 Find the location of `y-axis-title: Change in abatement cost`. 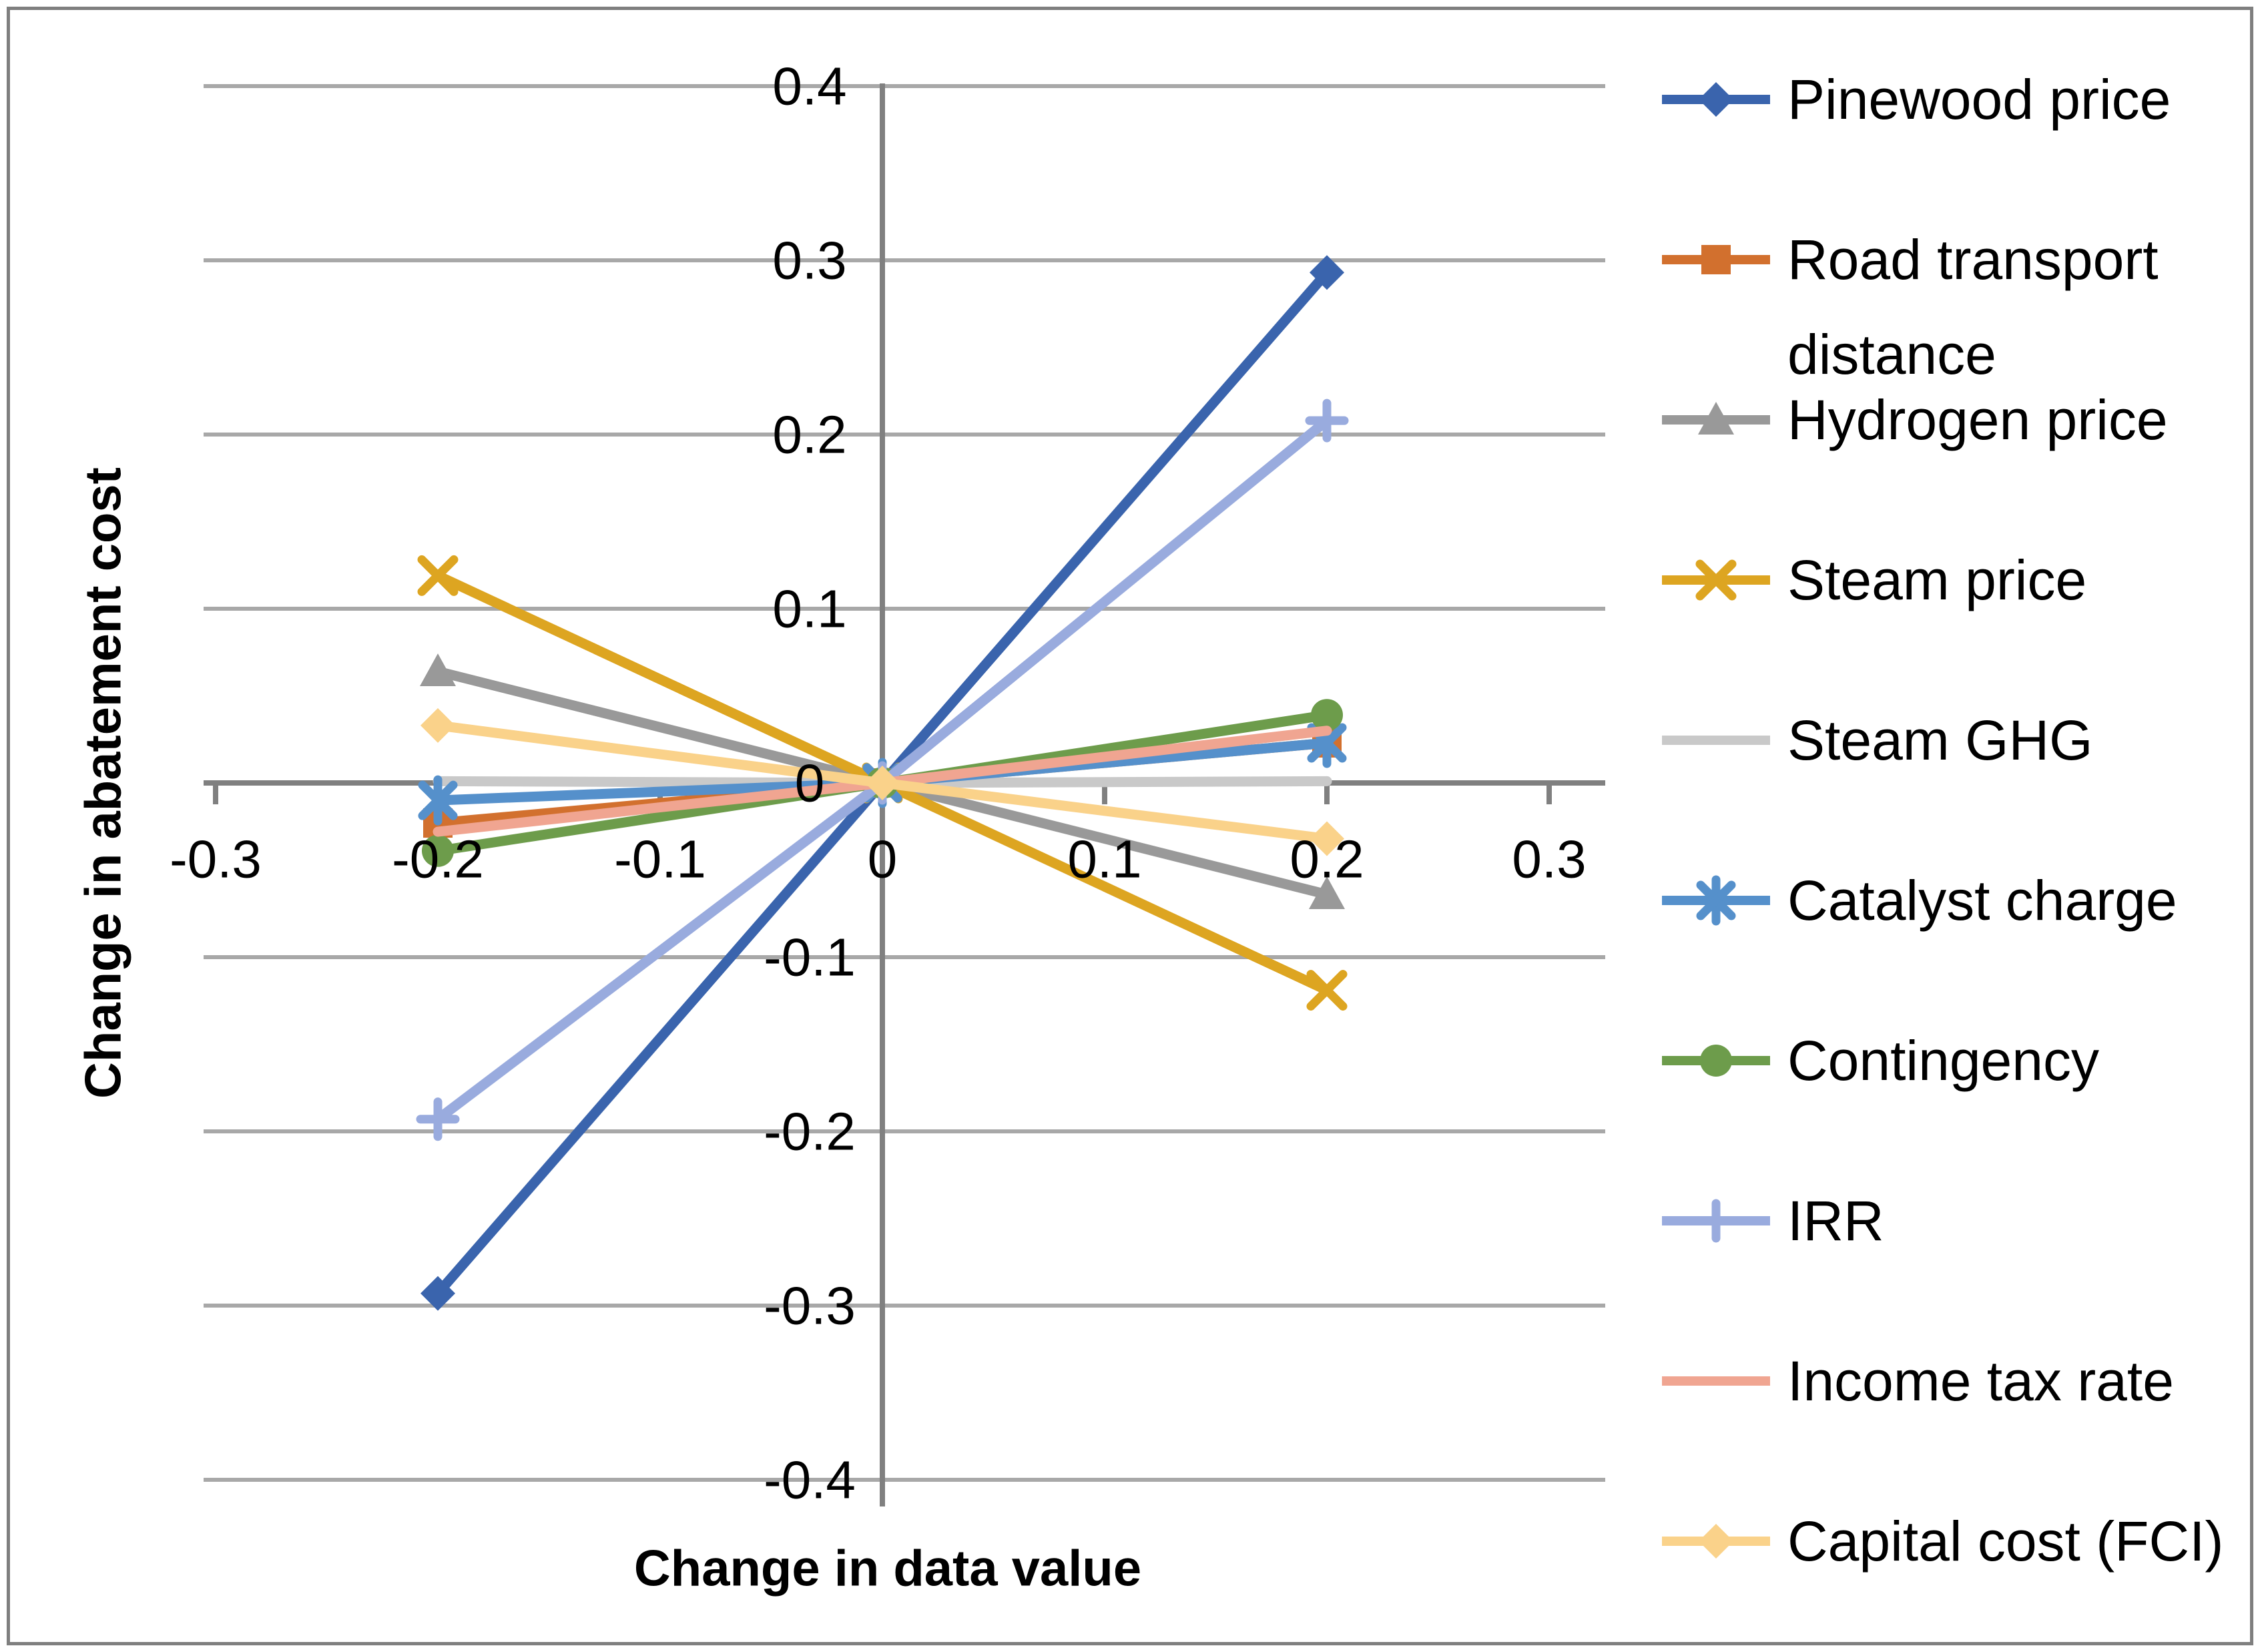

y-axis-title: Change in abatement cost is located at coordinates (103, 783).